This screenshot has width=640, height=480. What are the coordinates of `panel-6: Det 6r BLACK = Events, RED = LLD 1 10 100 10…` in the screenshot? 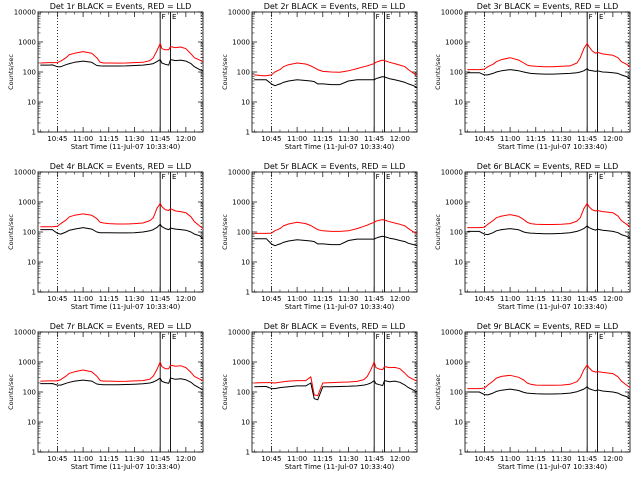 It's located at (532, 236).